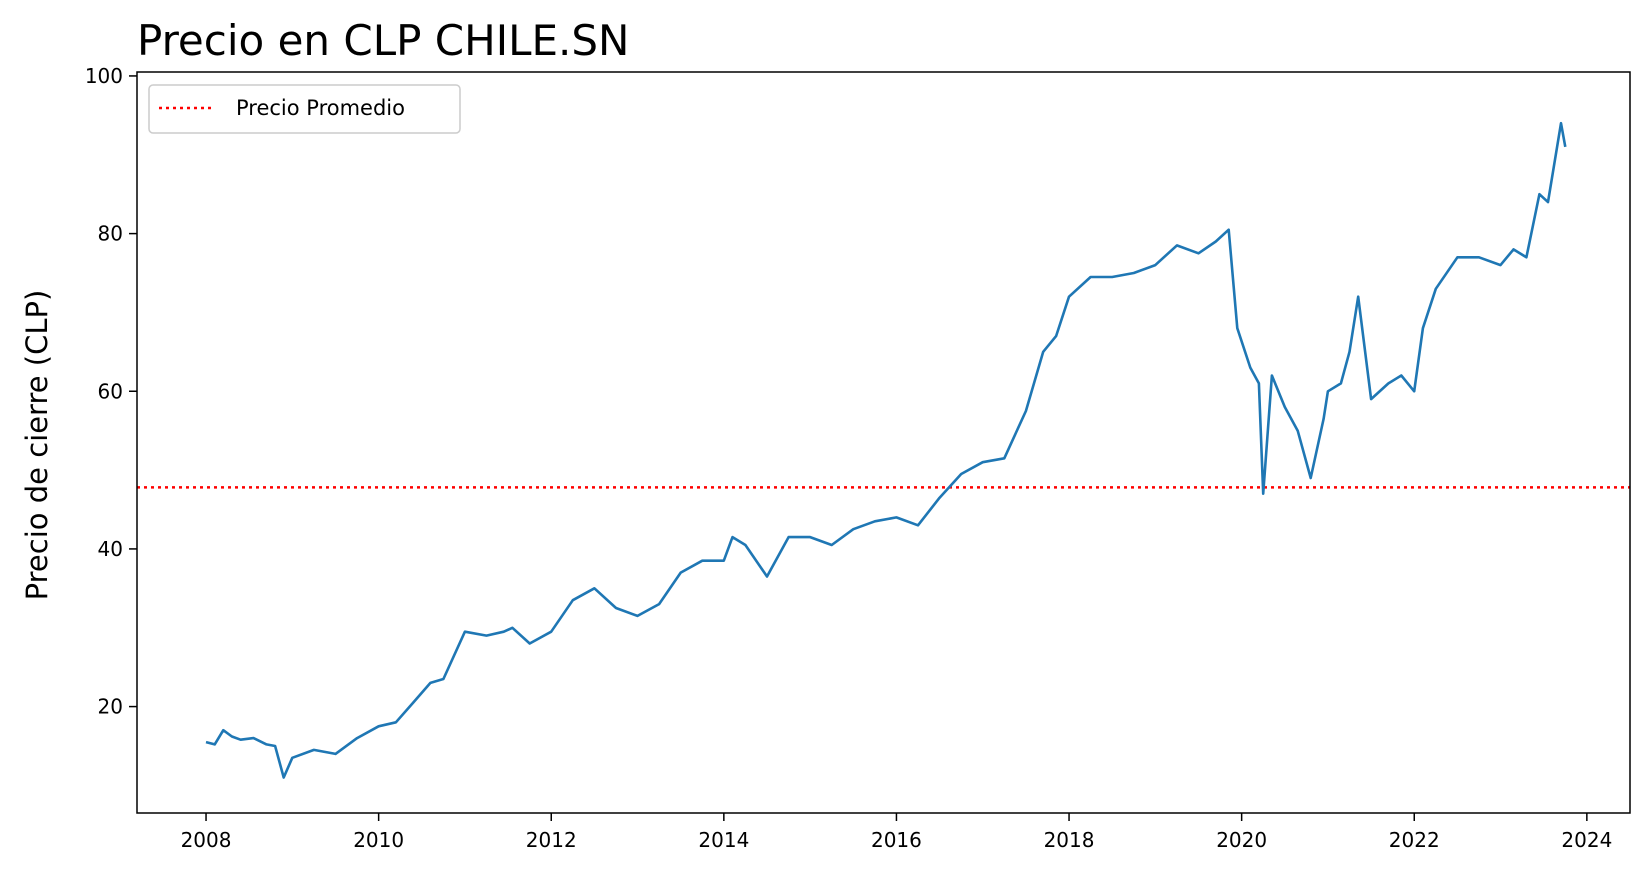 The height and width of the screenshot is (875, 1643). I want to click on x-tick-label: 2024, so click(1586, 840).